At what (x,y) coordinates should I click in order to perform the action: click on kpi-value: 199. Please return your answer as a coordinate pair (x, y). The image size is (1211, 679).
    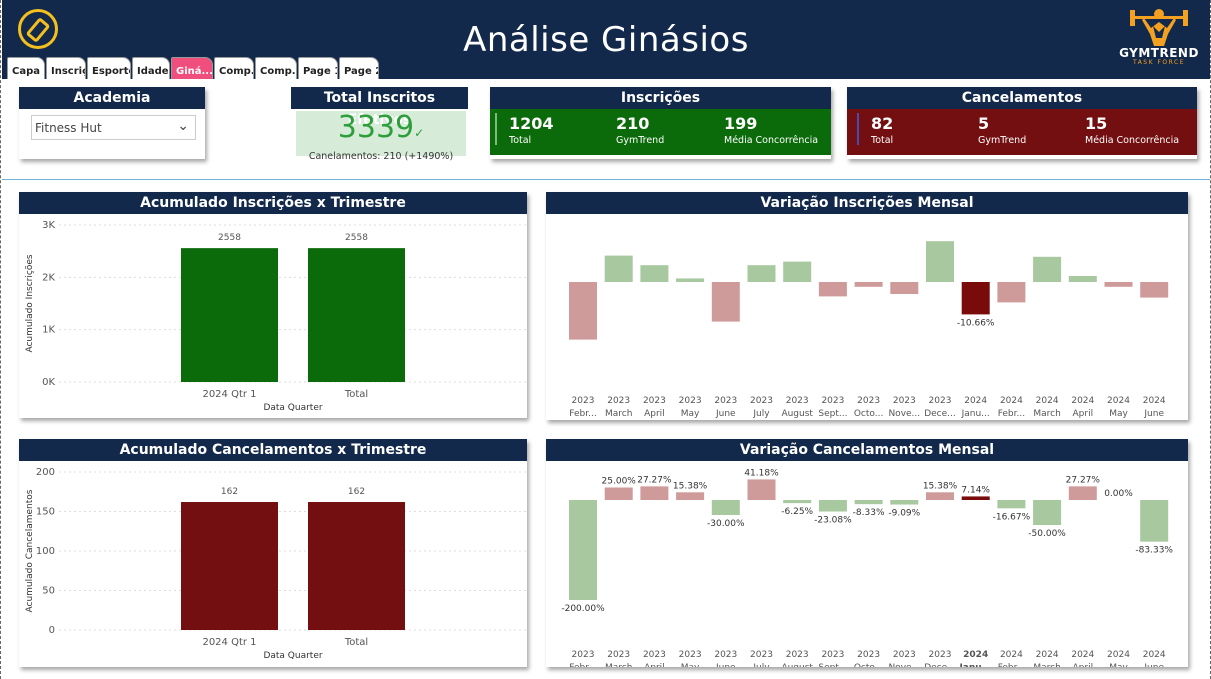
    Looking at the image, I should click on (741, 123).